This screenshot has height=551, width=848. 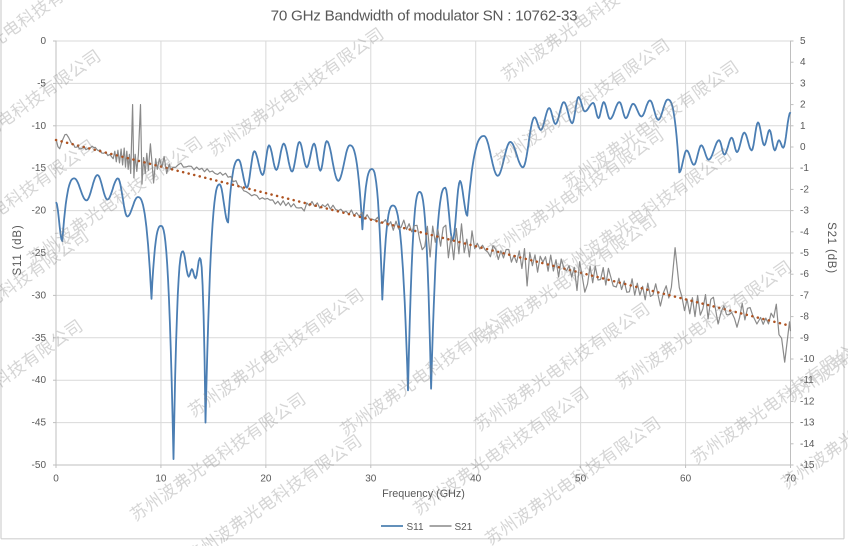 What do you see at coordinates (39, 423) in the screenshot?
I see `svg-text: -45` at bounding box center [39, 423].